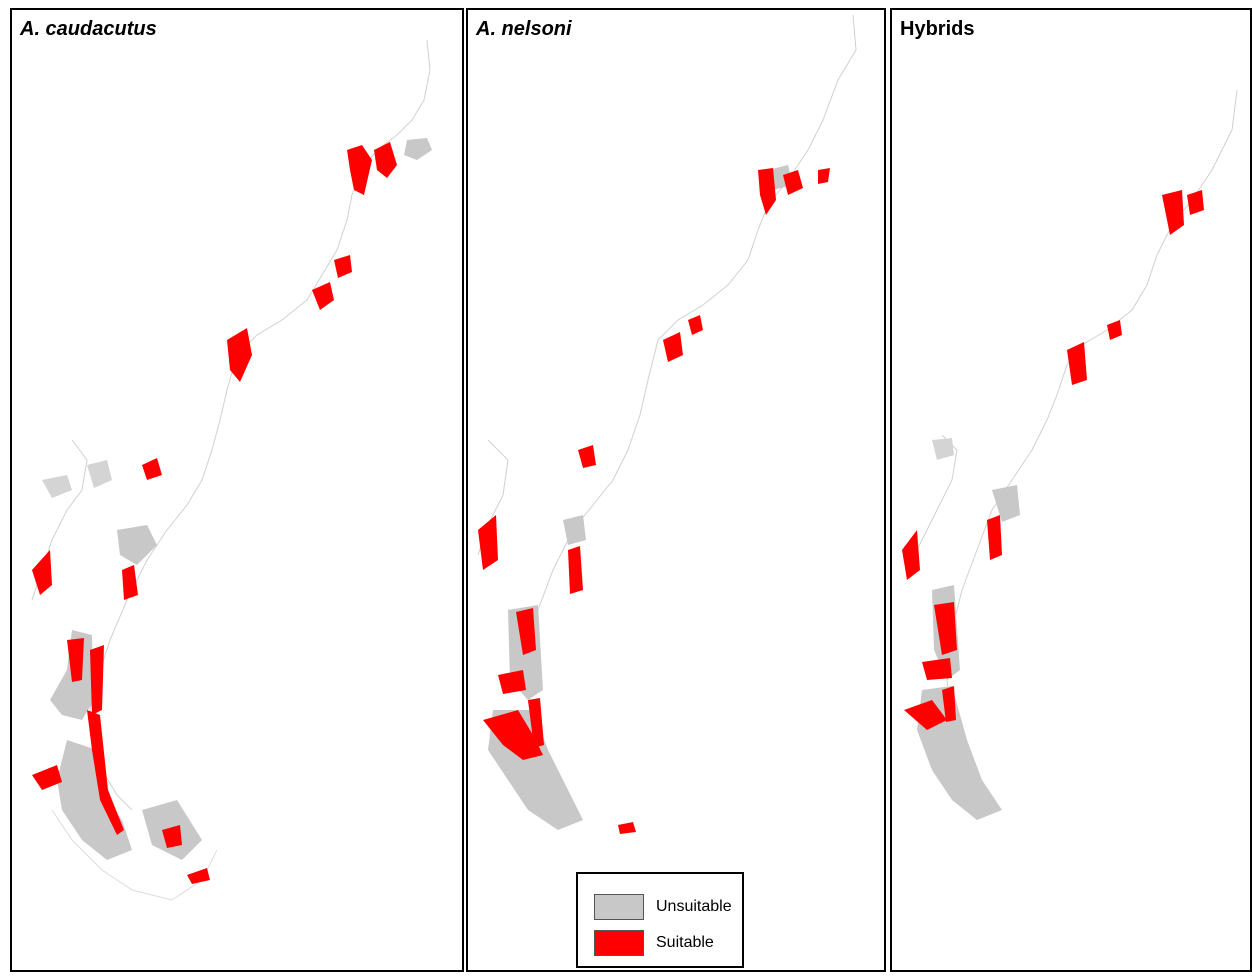 This screenshot has width=1252, height=976. I want to click on legend-label-unsuitable: Unsuitable, so click(694, 906).